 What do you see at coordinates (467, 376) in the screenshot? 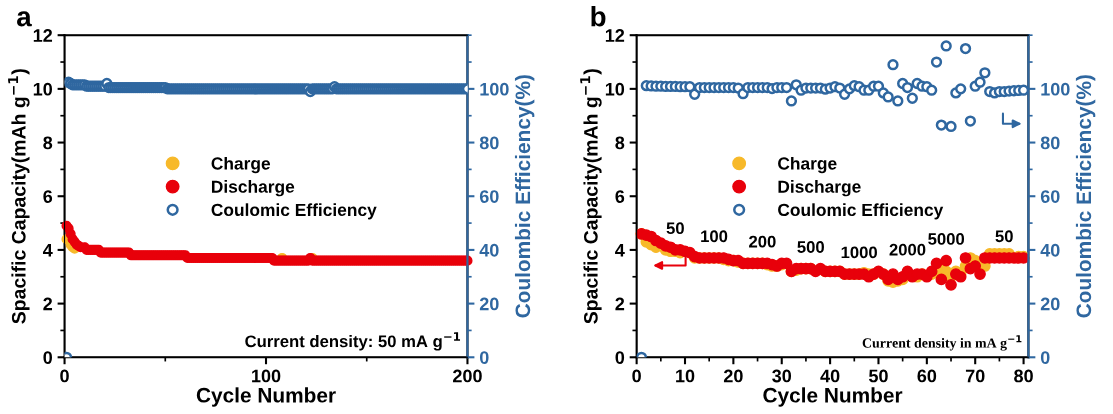
I see `x-tick-label: 200` at bounding box center [467, 376].